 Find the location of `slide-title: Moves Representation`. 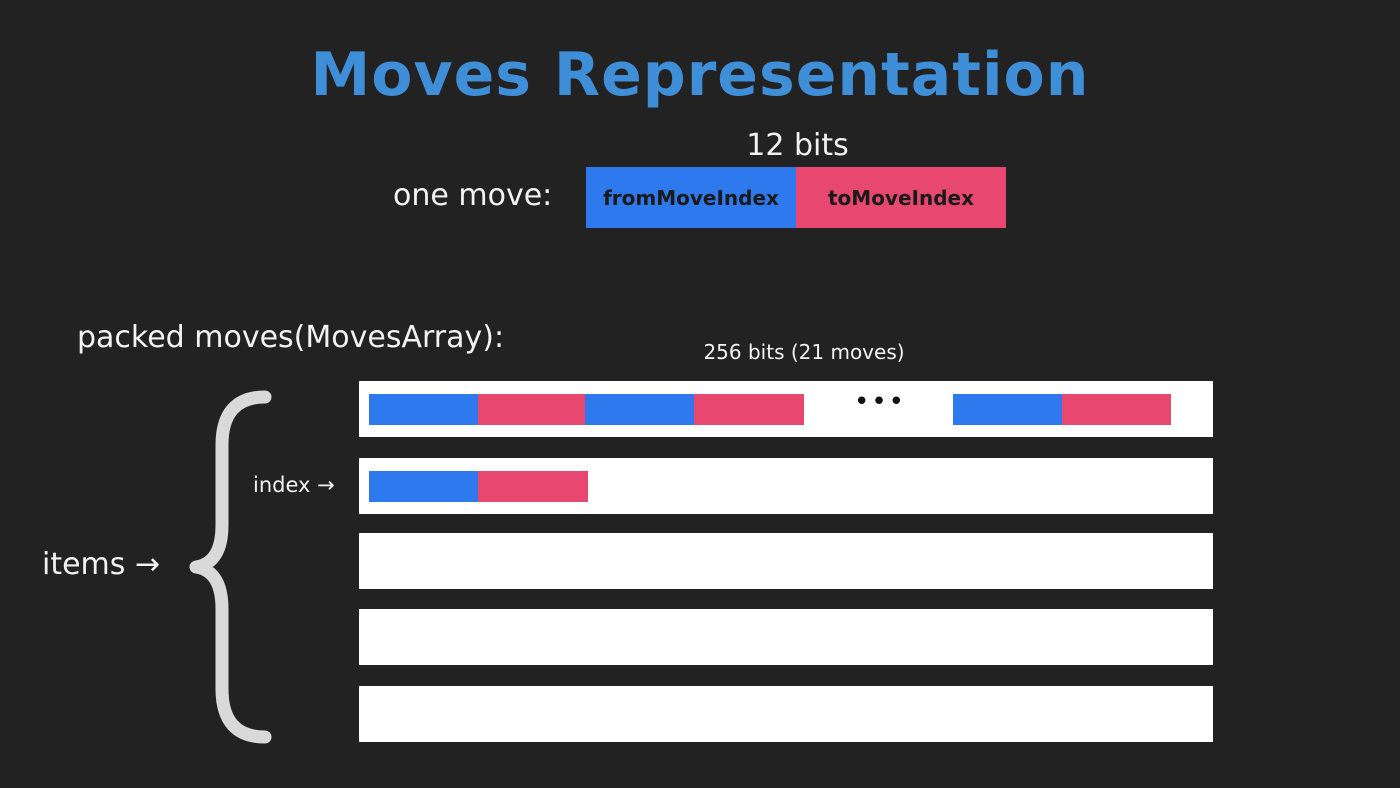

slide-title: Moves Representation is located at coordinates (700, 75).